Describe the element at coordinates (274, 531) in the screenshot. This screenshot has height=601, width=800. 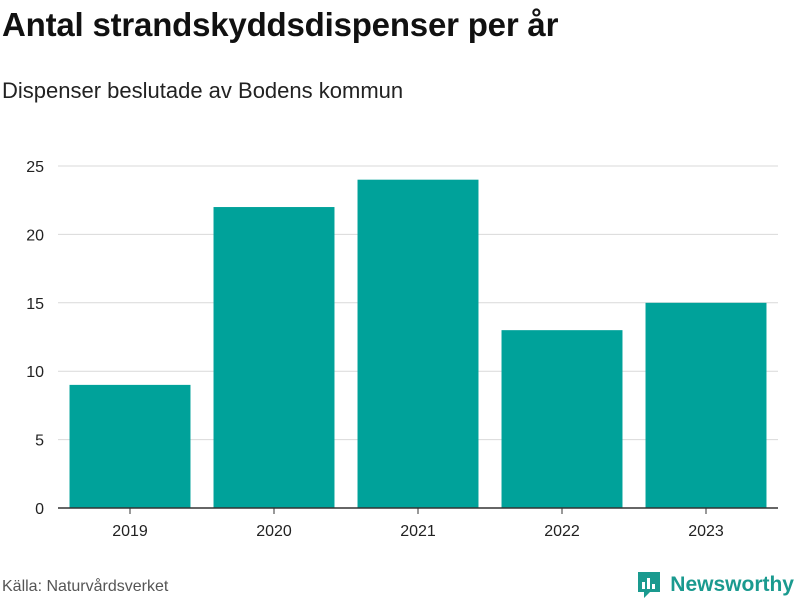
I see `x-tick-label: 2020` at that location.